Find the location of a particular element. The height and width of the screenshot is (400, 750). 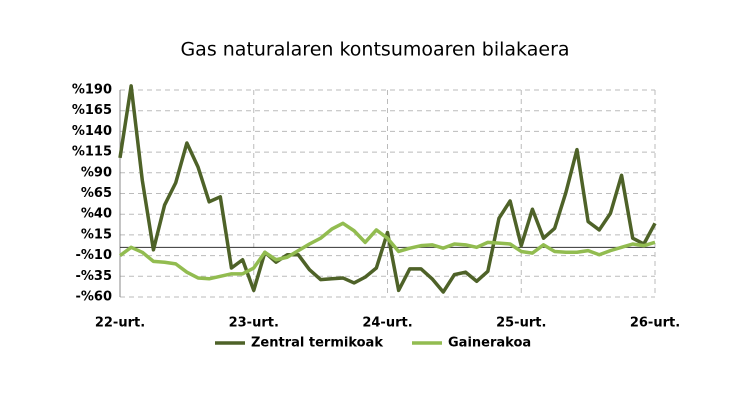

y-tick-label: %140 is located at coordinates (92, 131).